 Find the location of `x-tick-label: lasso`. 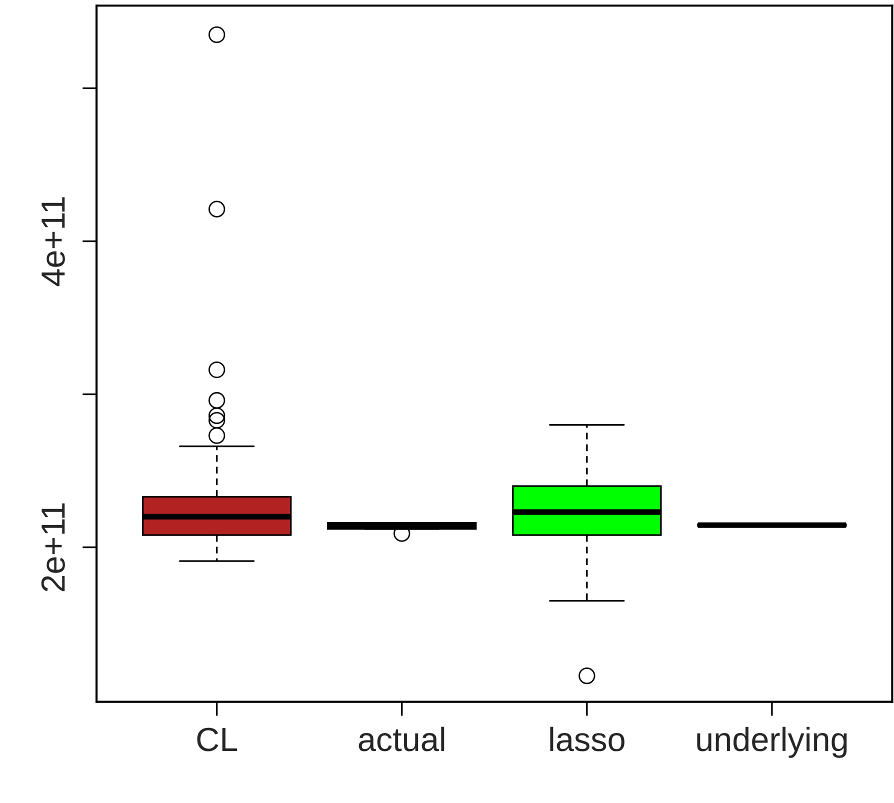

x-tick-label: lasso is located at coordinates (587, 739).